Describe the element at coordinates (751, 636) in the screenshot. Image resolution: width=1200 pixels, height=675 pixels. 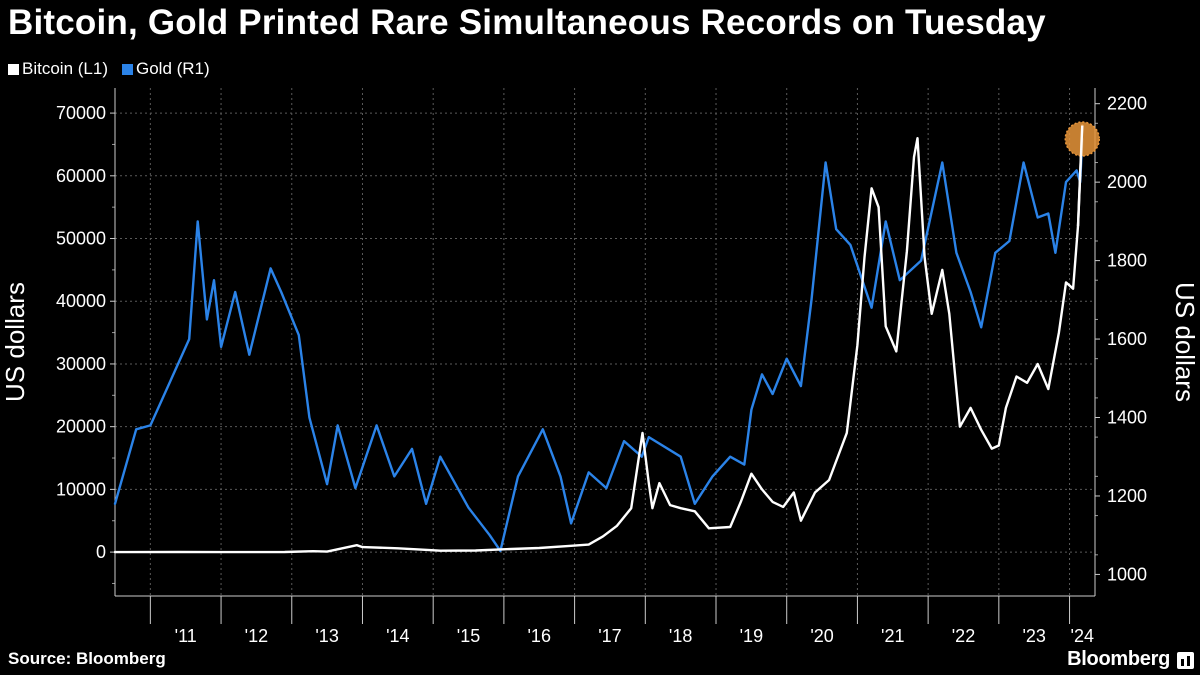
I see `x-tick-label: '19` at that location.